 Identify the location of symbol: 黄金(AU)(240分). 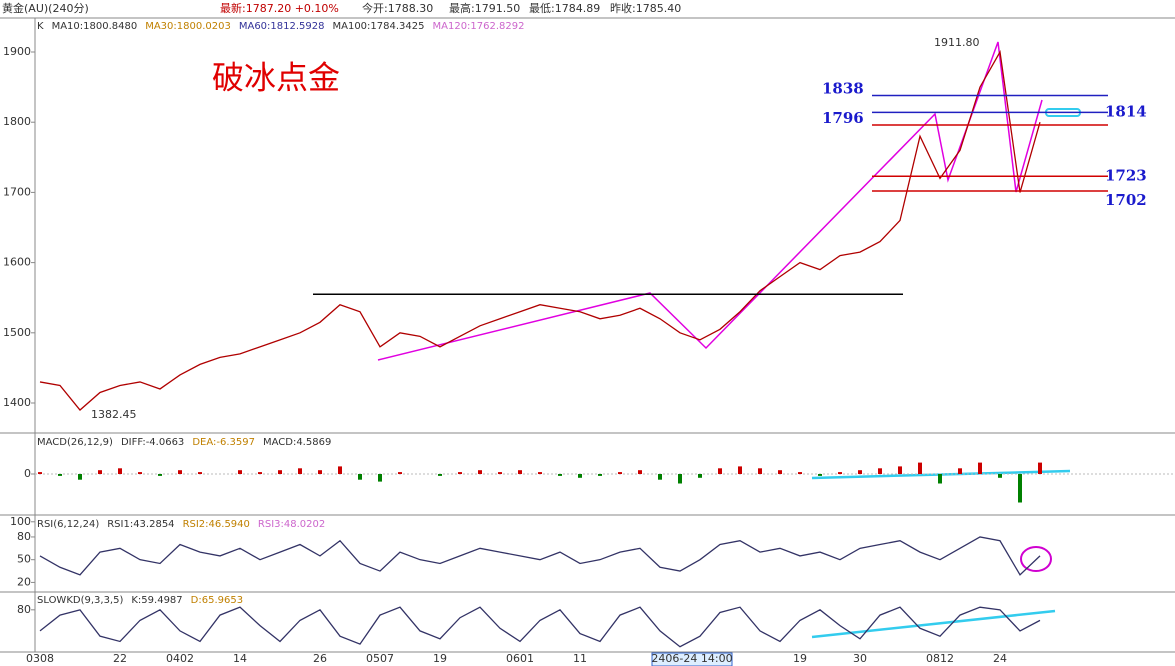
(45, 8).